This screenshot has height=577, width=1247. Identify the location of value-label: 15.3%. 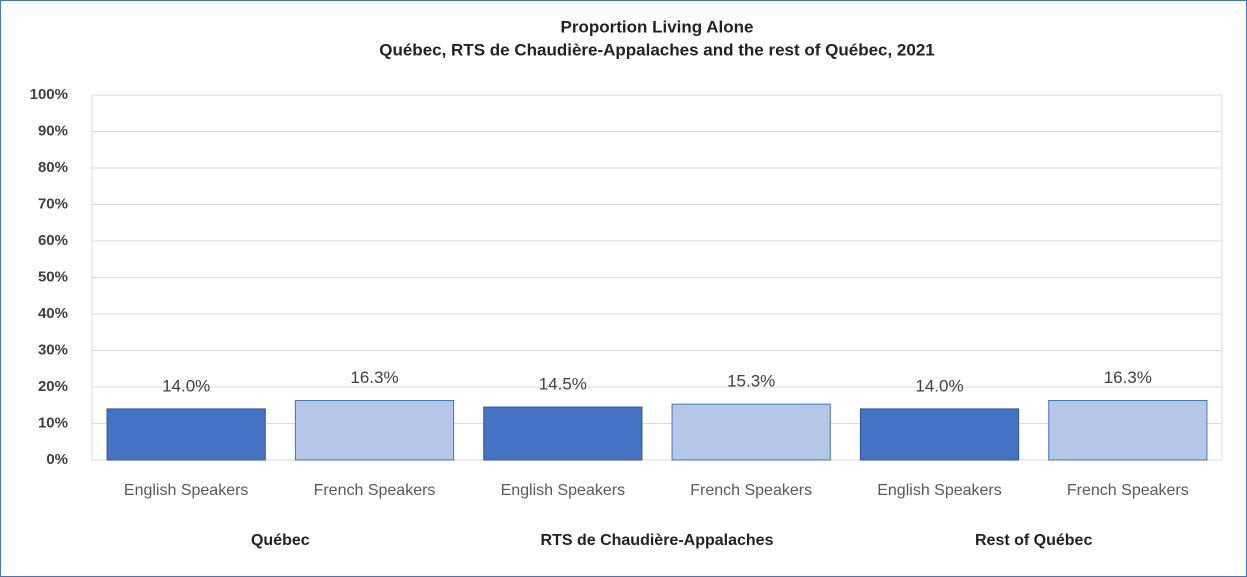
(751, 381).